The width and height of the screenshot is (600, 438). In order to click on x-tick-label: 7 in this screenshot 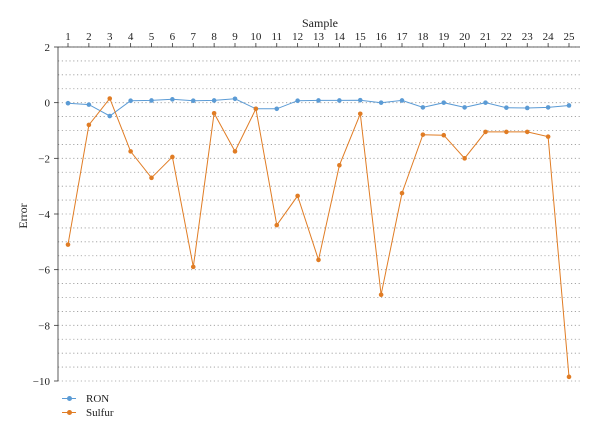, I will do `click(194, 37)`.